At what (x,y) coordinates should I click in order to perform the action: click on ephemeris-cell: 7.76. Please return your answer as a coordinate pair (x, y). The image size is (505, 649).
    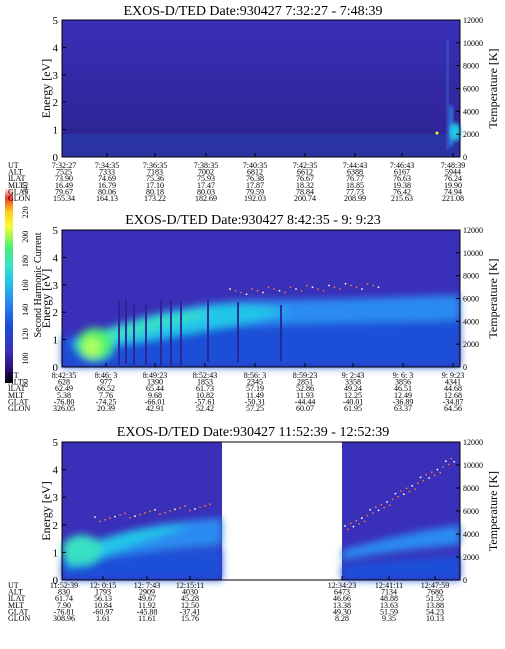
    Looking at the image, I should click on (106, 395).